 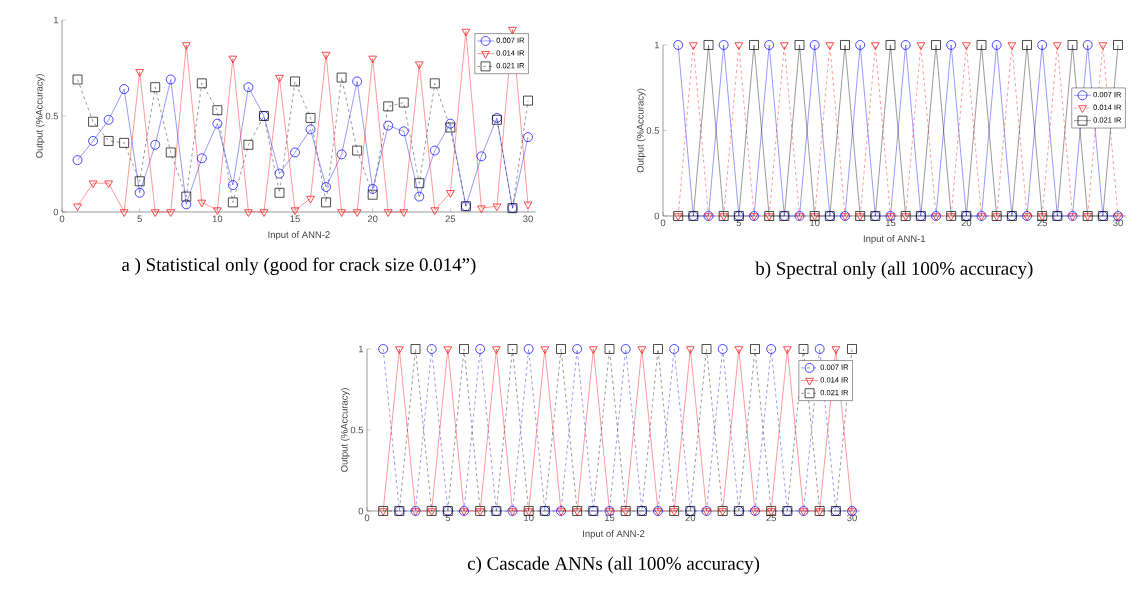 What do you see at coordinates (448, 518) in the screenshot?
I see `x-tick-label: 5` at bounding box center [448, 518].